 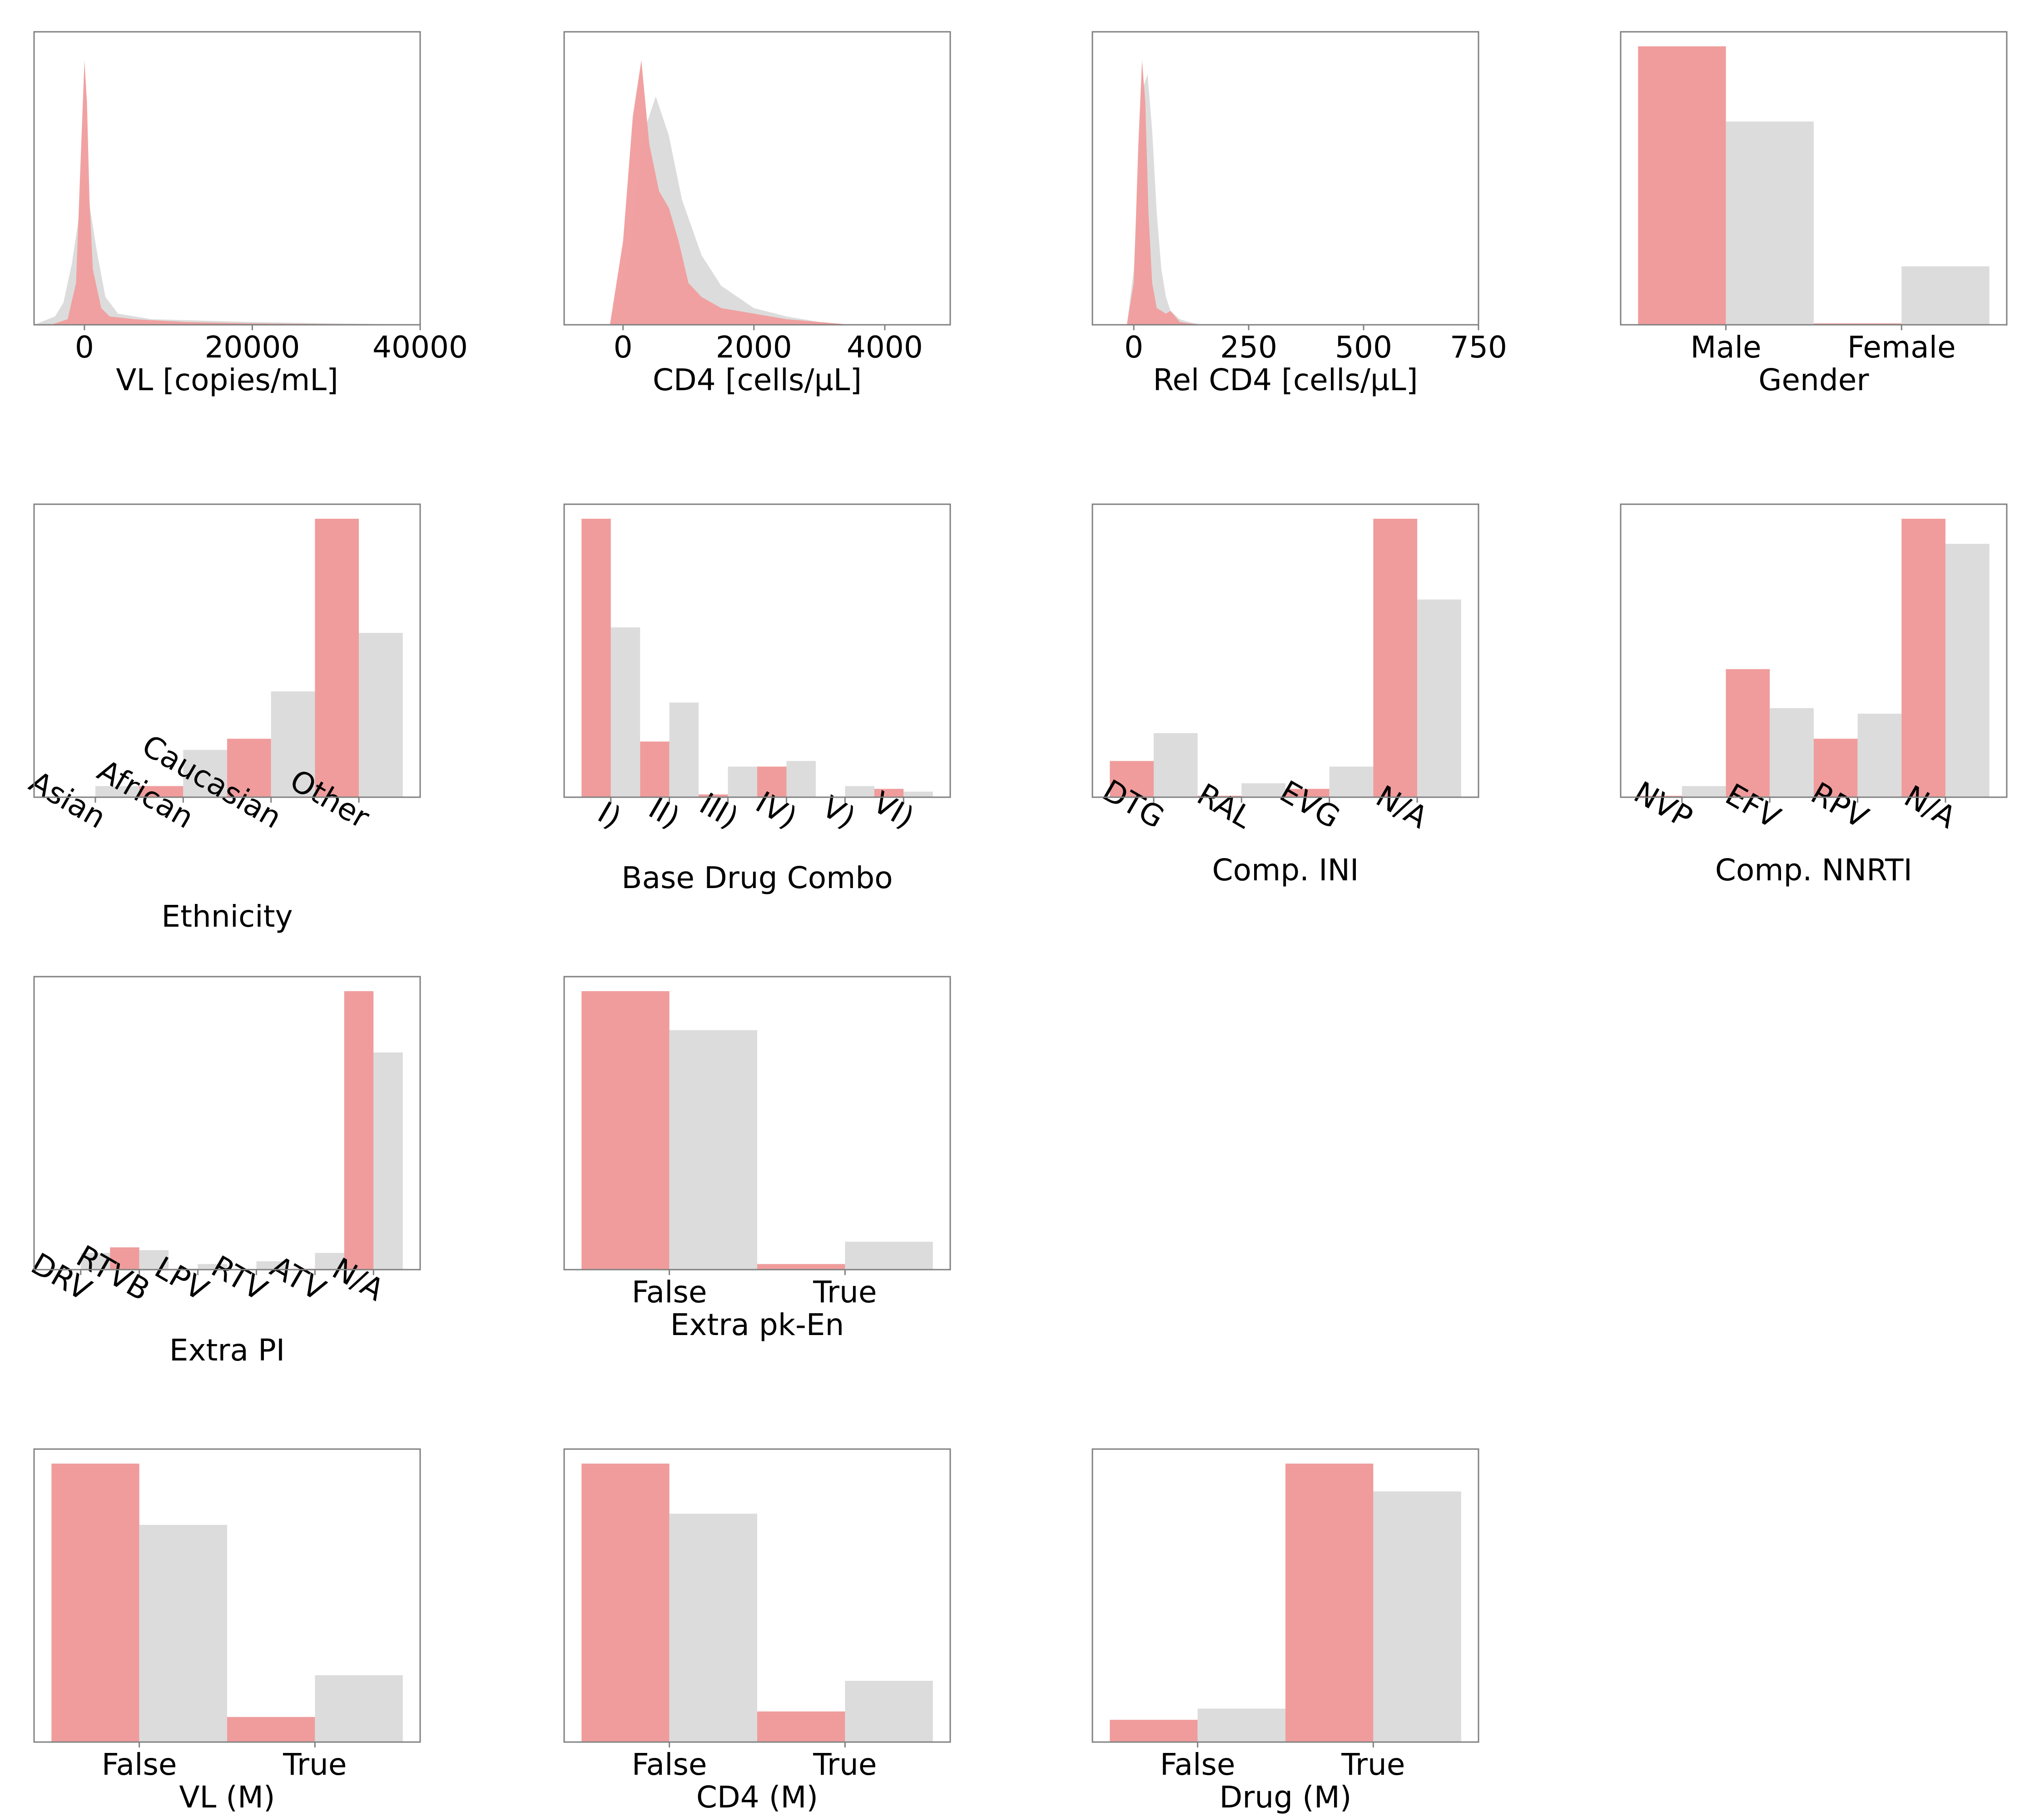 I want to click on x-tick-label: 20000, so click(x=252, y=347).